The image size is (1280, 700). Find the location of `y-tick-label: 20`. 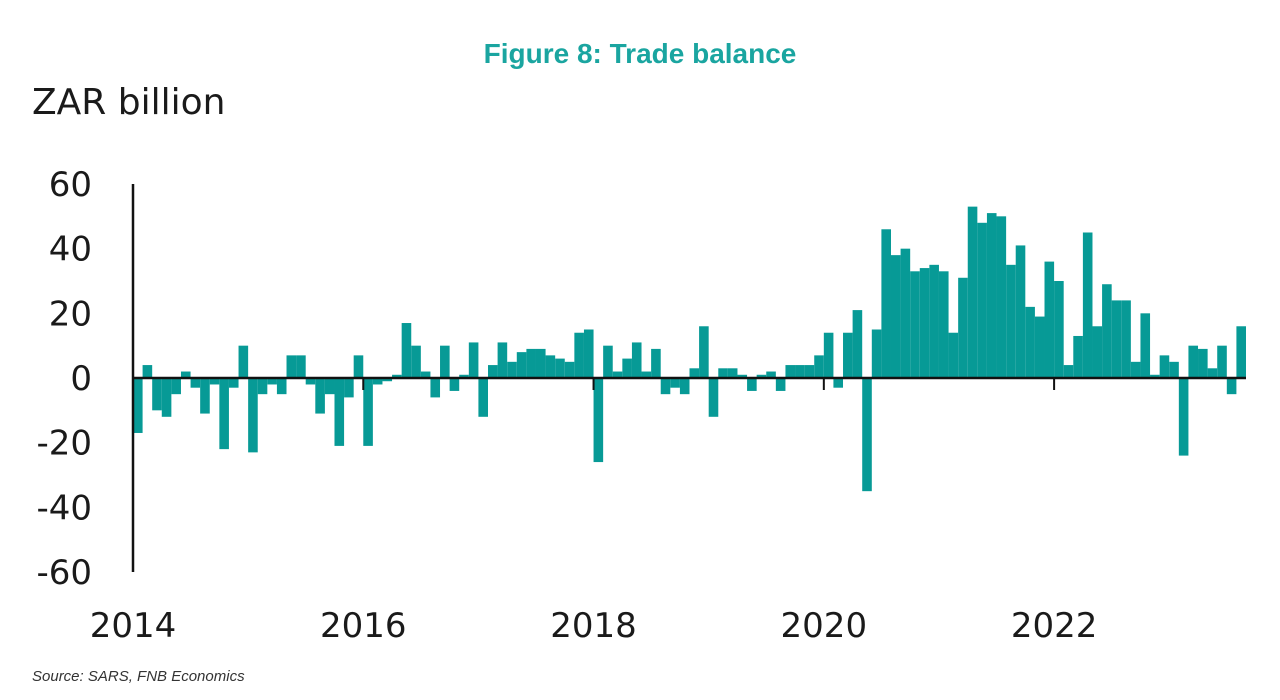

y-tick-label: 20 is located at coordinates (70, 314).